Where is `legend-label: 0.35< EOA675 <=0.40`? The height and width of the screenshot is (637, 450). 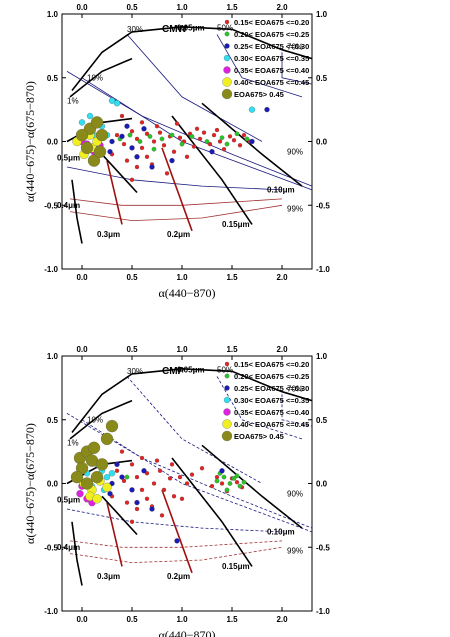
legend-label: 0.35< EOA675 <=0.40 is located at coordinates (271, 412).